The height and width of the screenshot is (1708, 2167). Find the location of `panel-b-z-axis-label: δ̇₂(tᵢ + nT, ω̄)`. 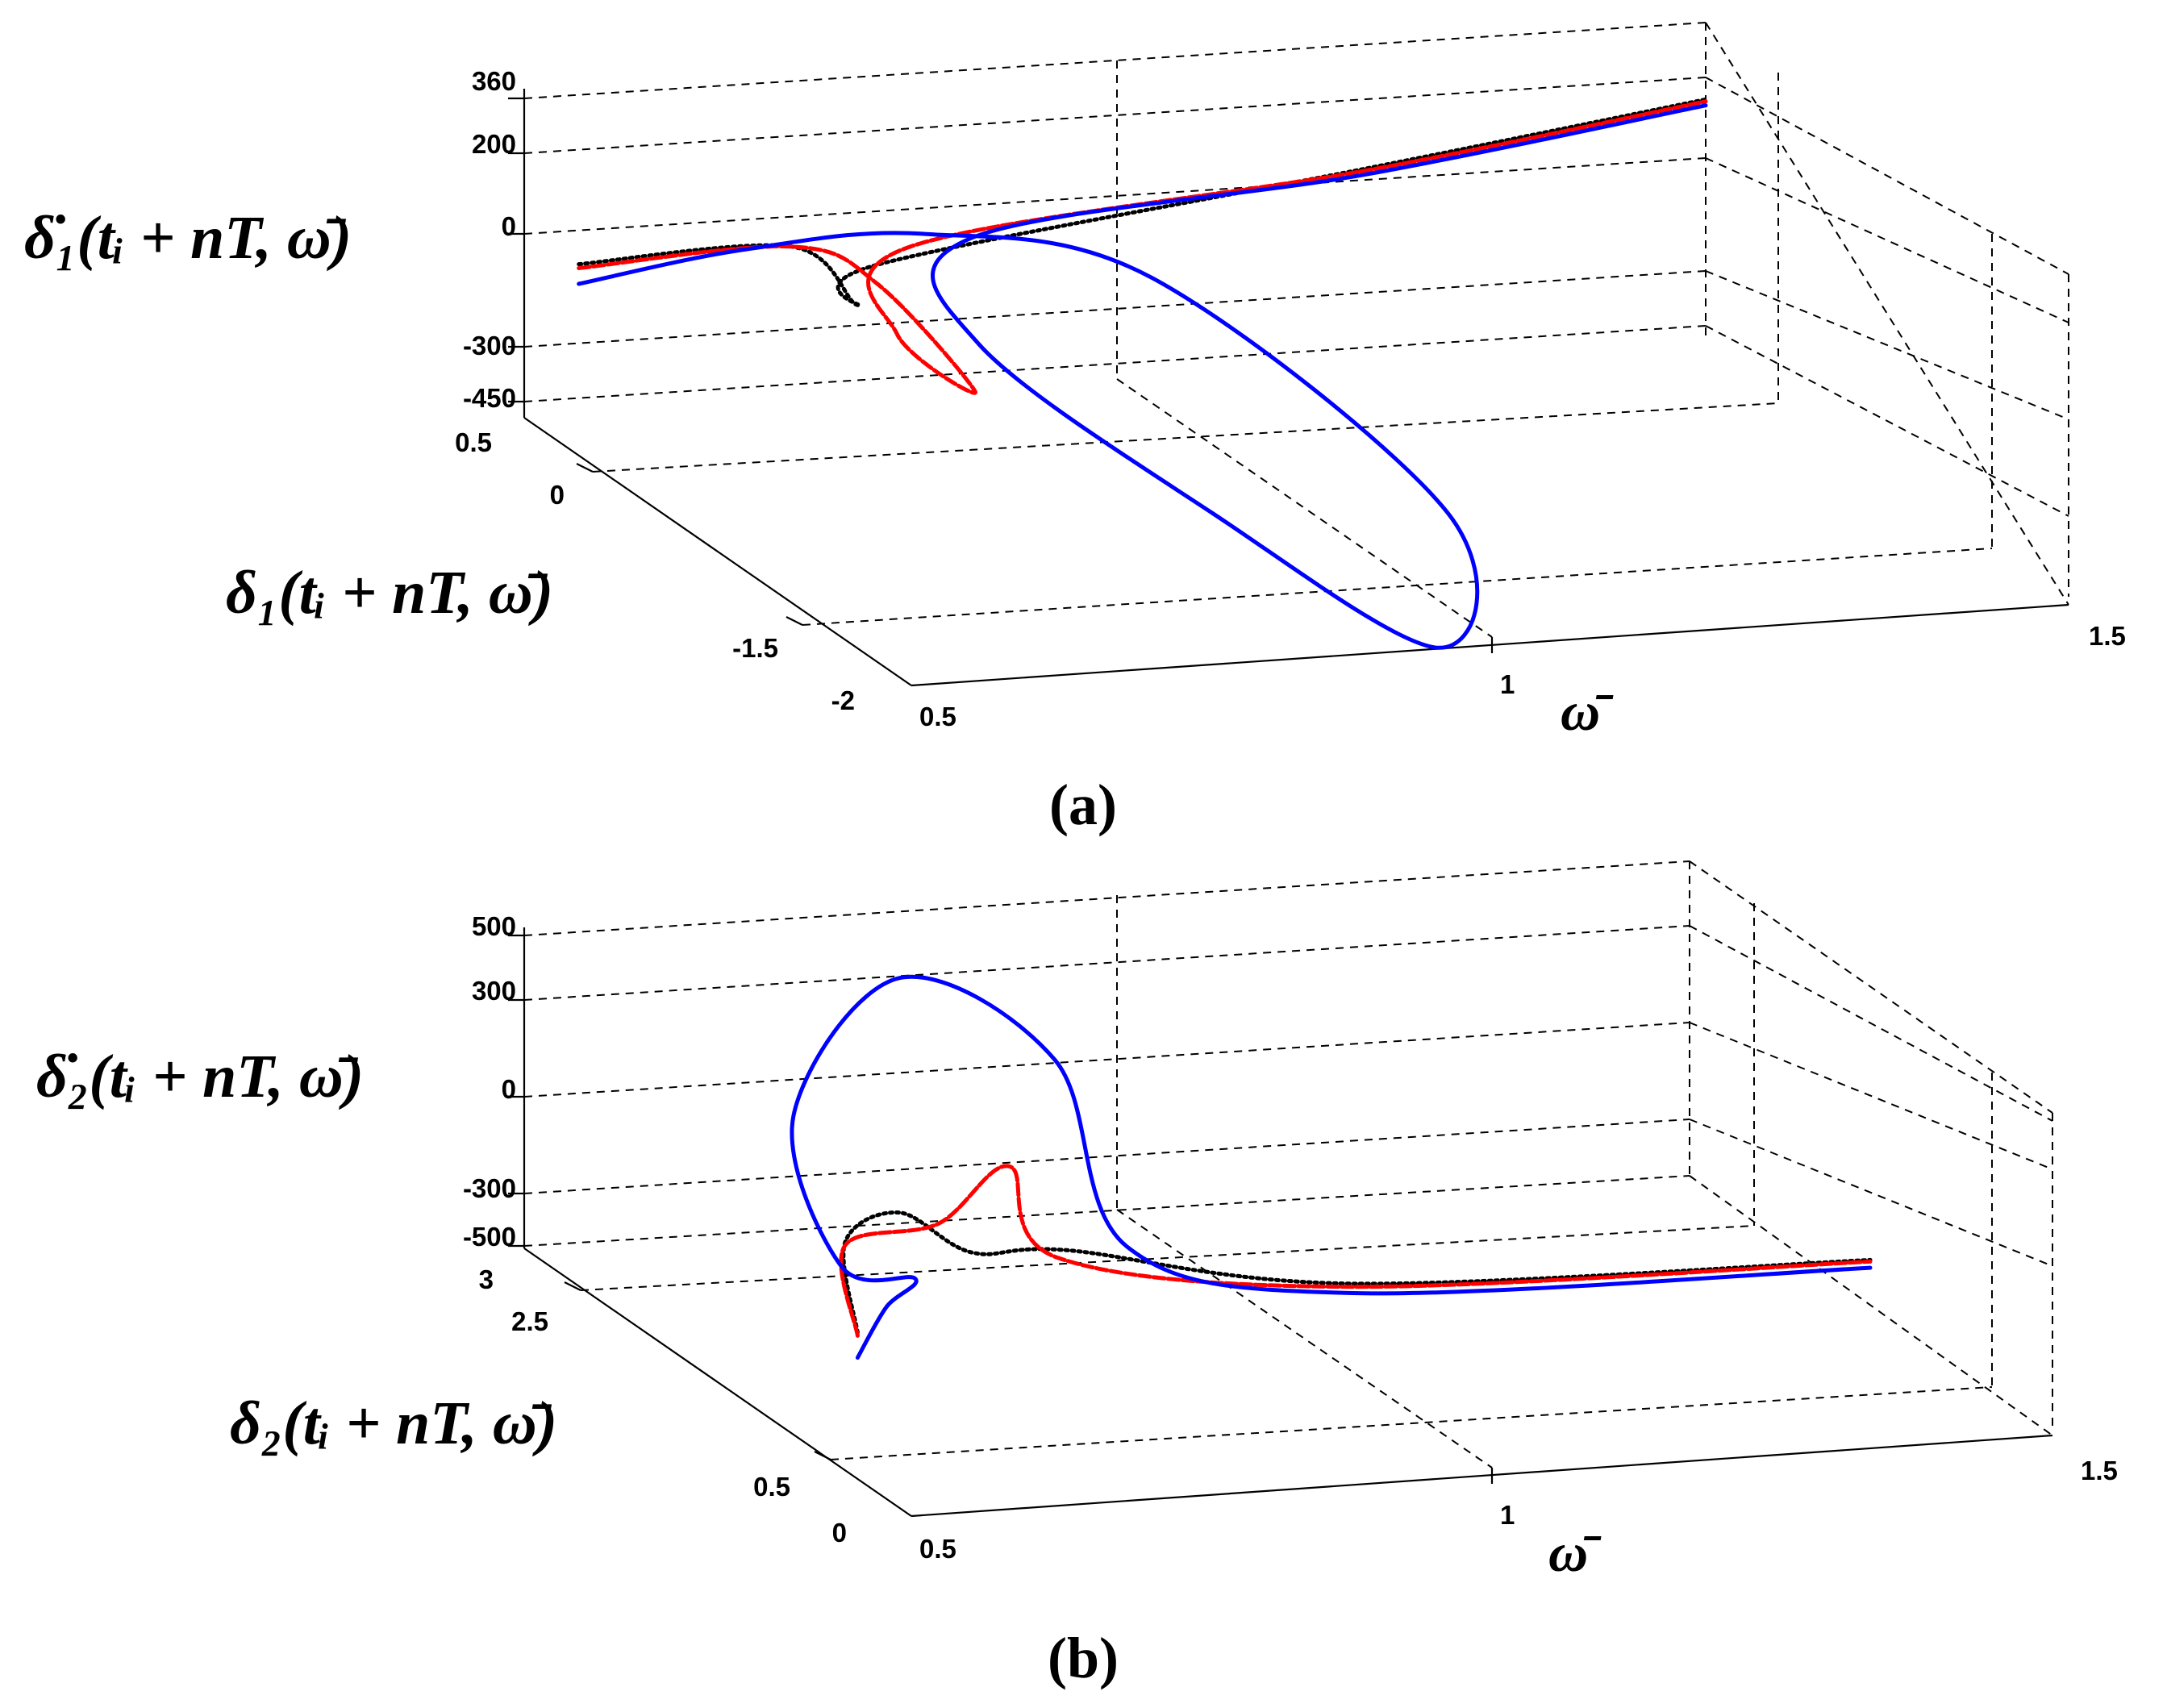

panel-b-z-axis-label: δ̇₂(tᵢ + nT, ω̄) is located at coordinates (200, 1076).